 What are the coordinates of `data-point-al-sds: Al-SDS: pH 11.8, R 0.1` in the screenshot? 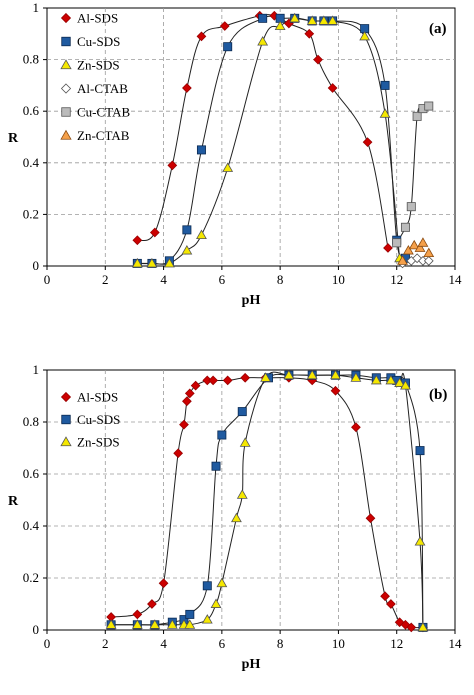 It's located at (391, 604).